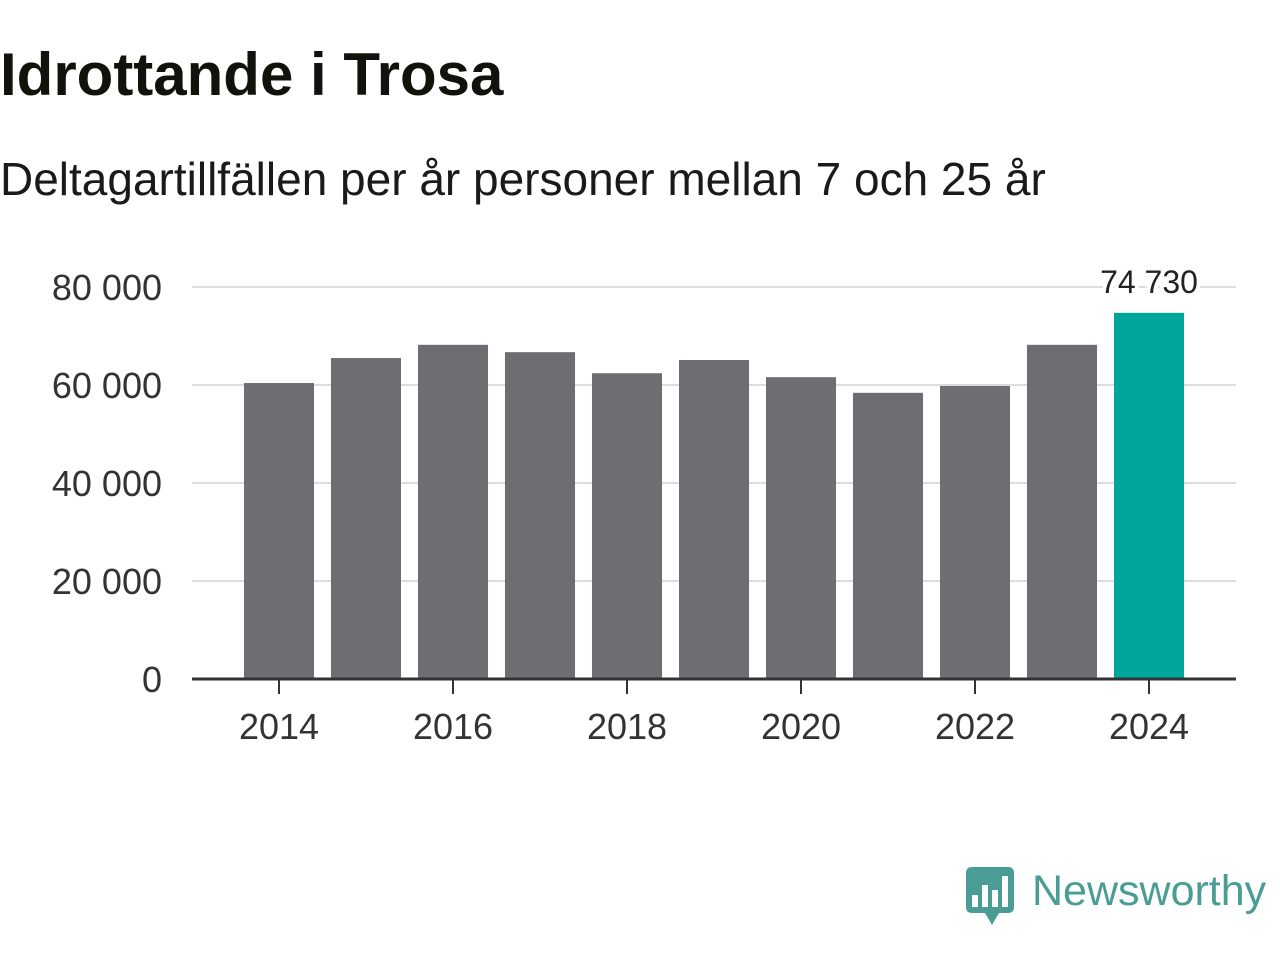 Image resolution: width=1280 pixels, height=960 pixels. Describe the element at coordinates (975, 726) in the screenshot. I see `x-tick-label-2022: 2022` at that location.